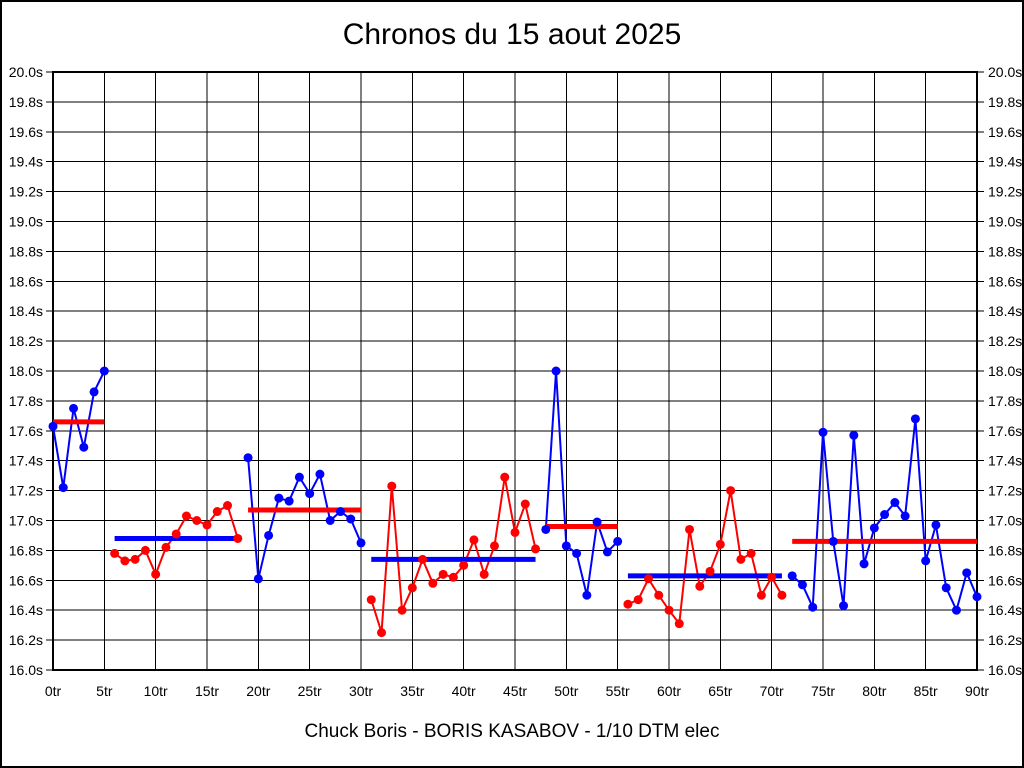 The image size is (1024, 768). Describe the element at coordinates (772, 691) in the screenshot. I see `x-tick-label: 70tr` at that location.